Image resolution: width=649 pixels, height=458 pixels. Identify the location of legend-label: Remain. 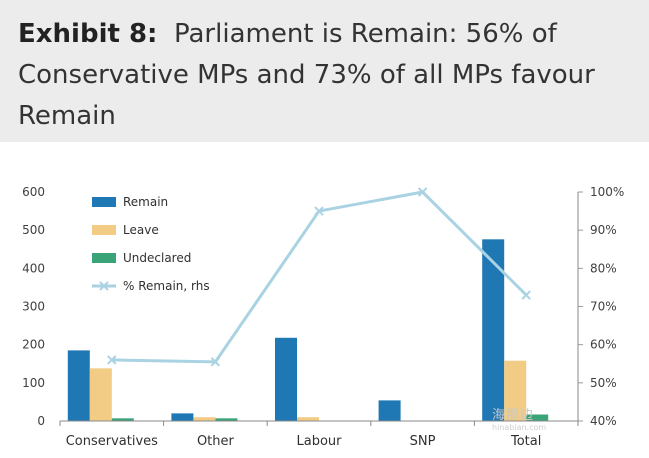
(145, 202).